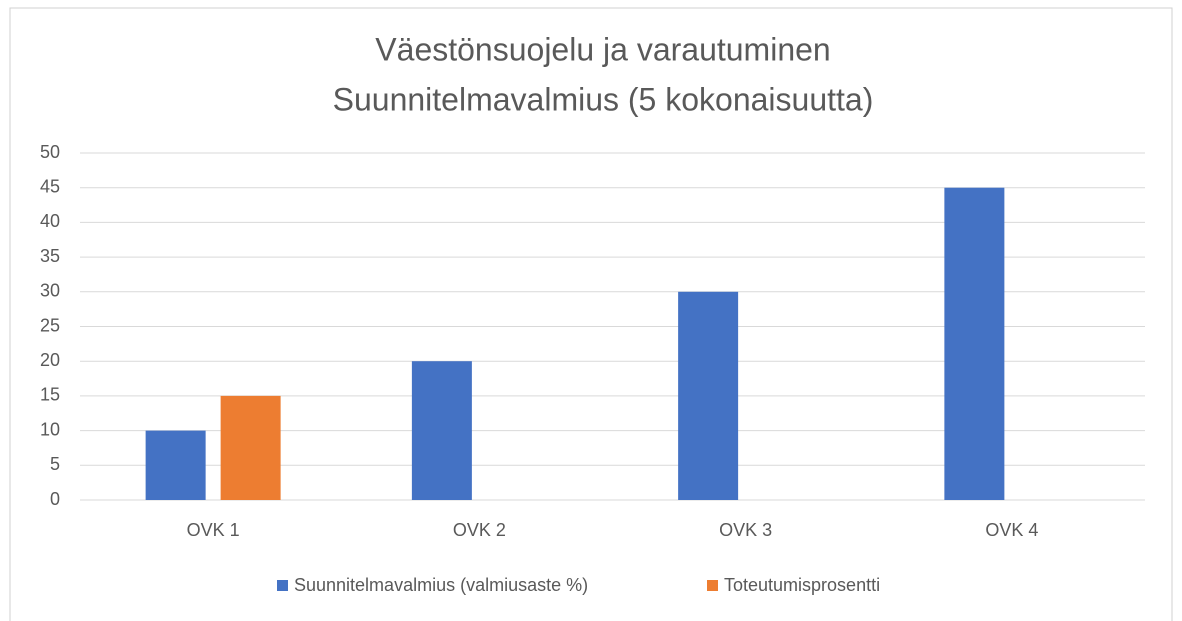  I want to click on y-tick-label: 20, so click(50, 360).